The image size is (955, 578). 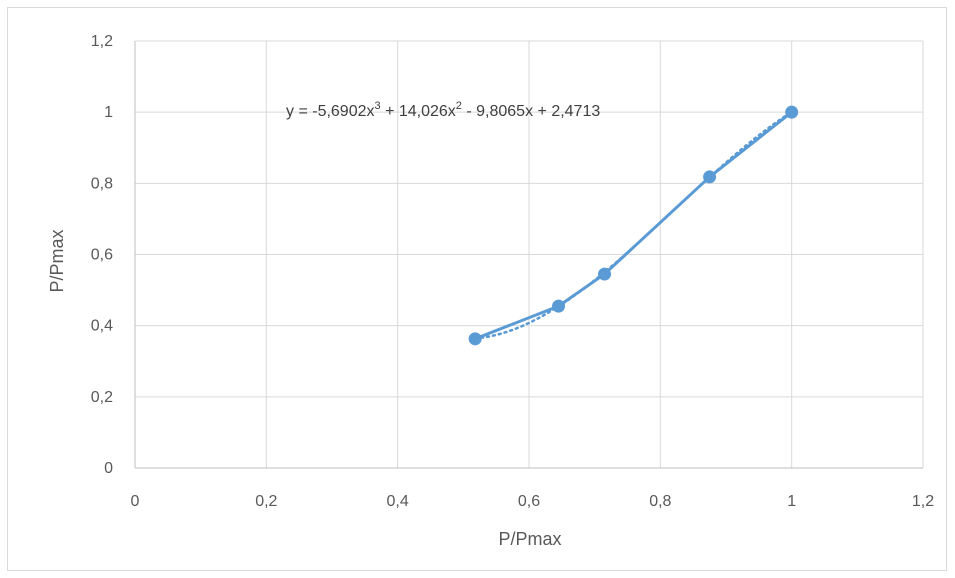 What do you see at coordinates (102, 183) in the screenshot?
I see `y-tick-label: 0,8` at bounding box center [102, 183].